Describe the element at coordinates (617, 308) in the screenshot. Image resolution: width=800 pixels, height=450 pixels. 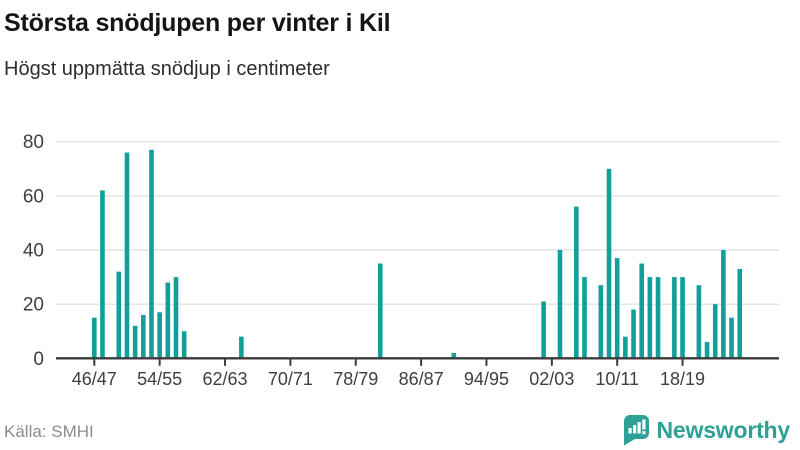
I see `bar-10/11` at that location.